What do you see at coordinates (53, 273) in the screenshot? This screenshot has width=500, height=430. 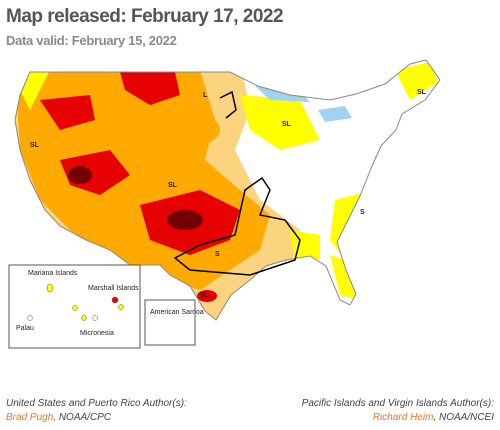 I see `inset-label: Mariana Islands` at bounding box center [53, 273].